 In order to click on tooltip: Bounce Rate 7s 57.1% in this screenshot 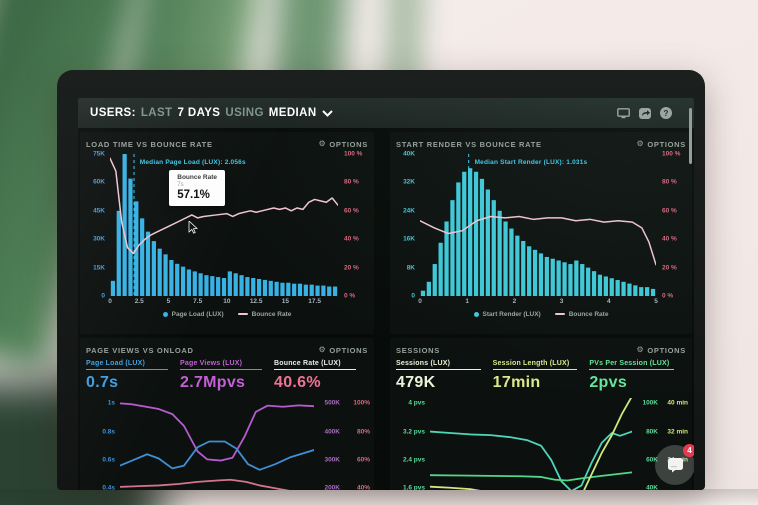, I will do `click(197, 187)`.